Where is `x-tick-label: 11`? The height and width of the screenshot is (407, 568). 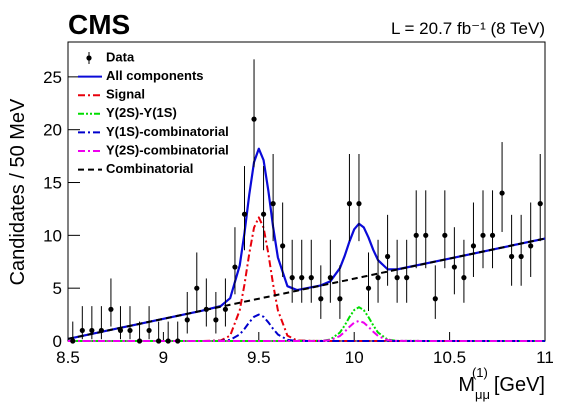
x-tick-label: 11 is located at coordinates (545, 357).